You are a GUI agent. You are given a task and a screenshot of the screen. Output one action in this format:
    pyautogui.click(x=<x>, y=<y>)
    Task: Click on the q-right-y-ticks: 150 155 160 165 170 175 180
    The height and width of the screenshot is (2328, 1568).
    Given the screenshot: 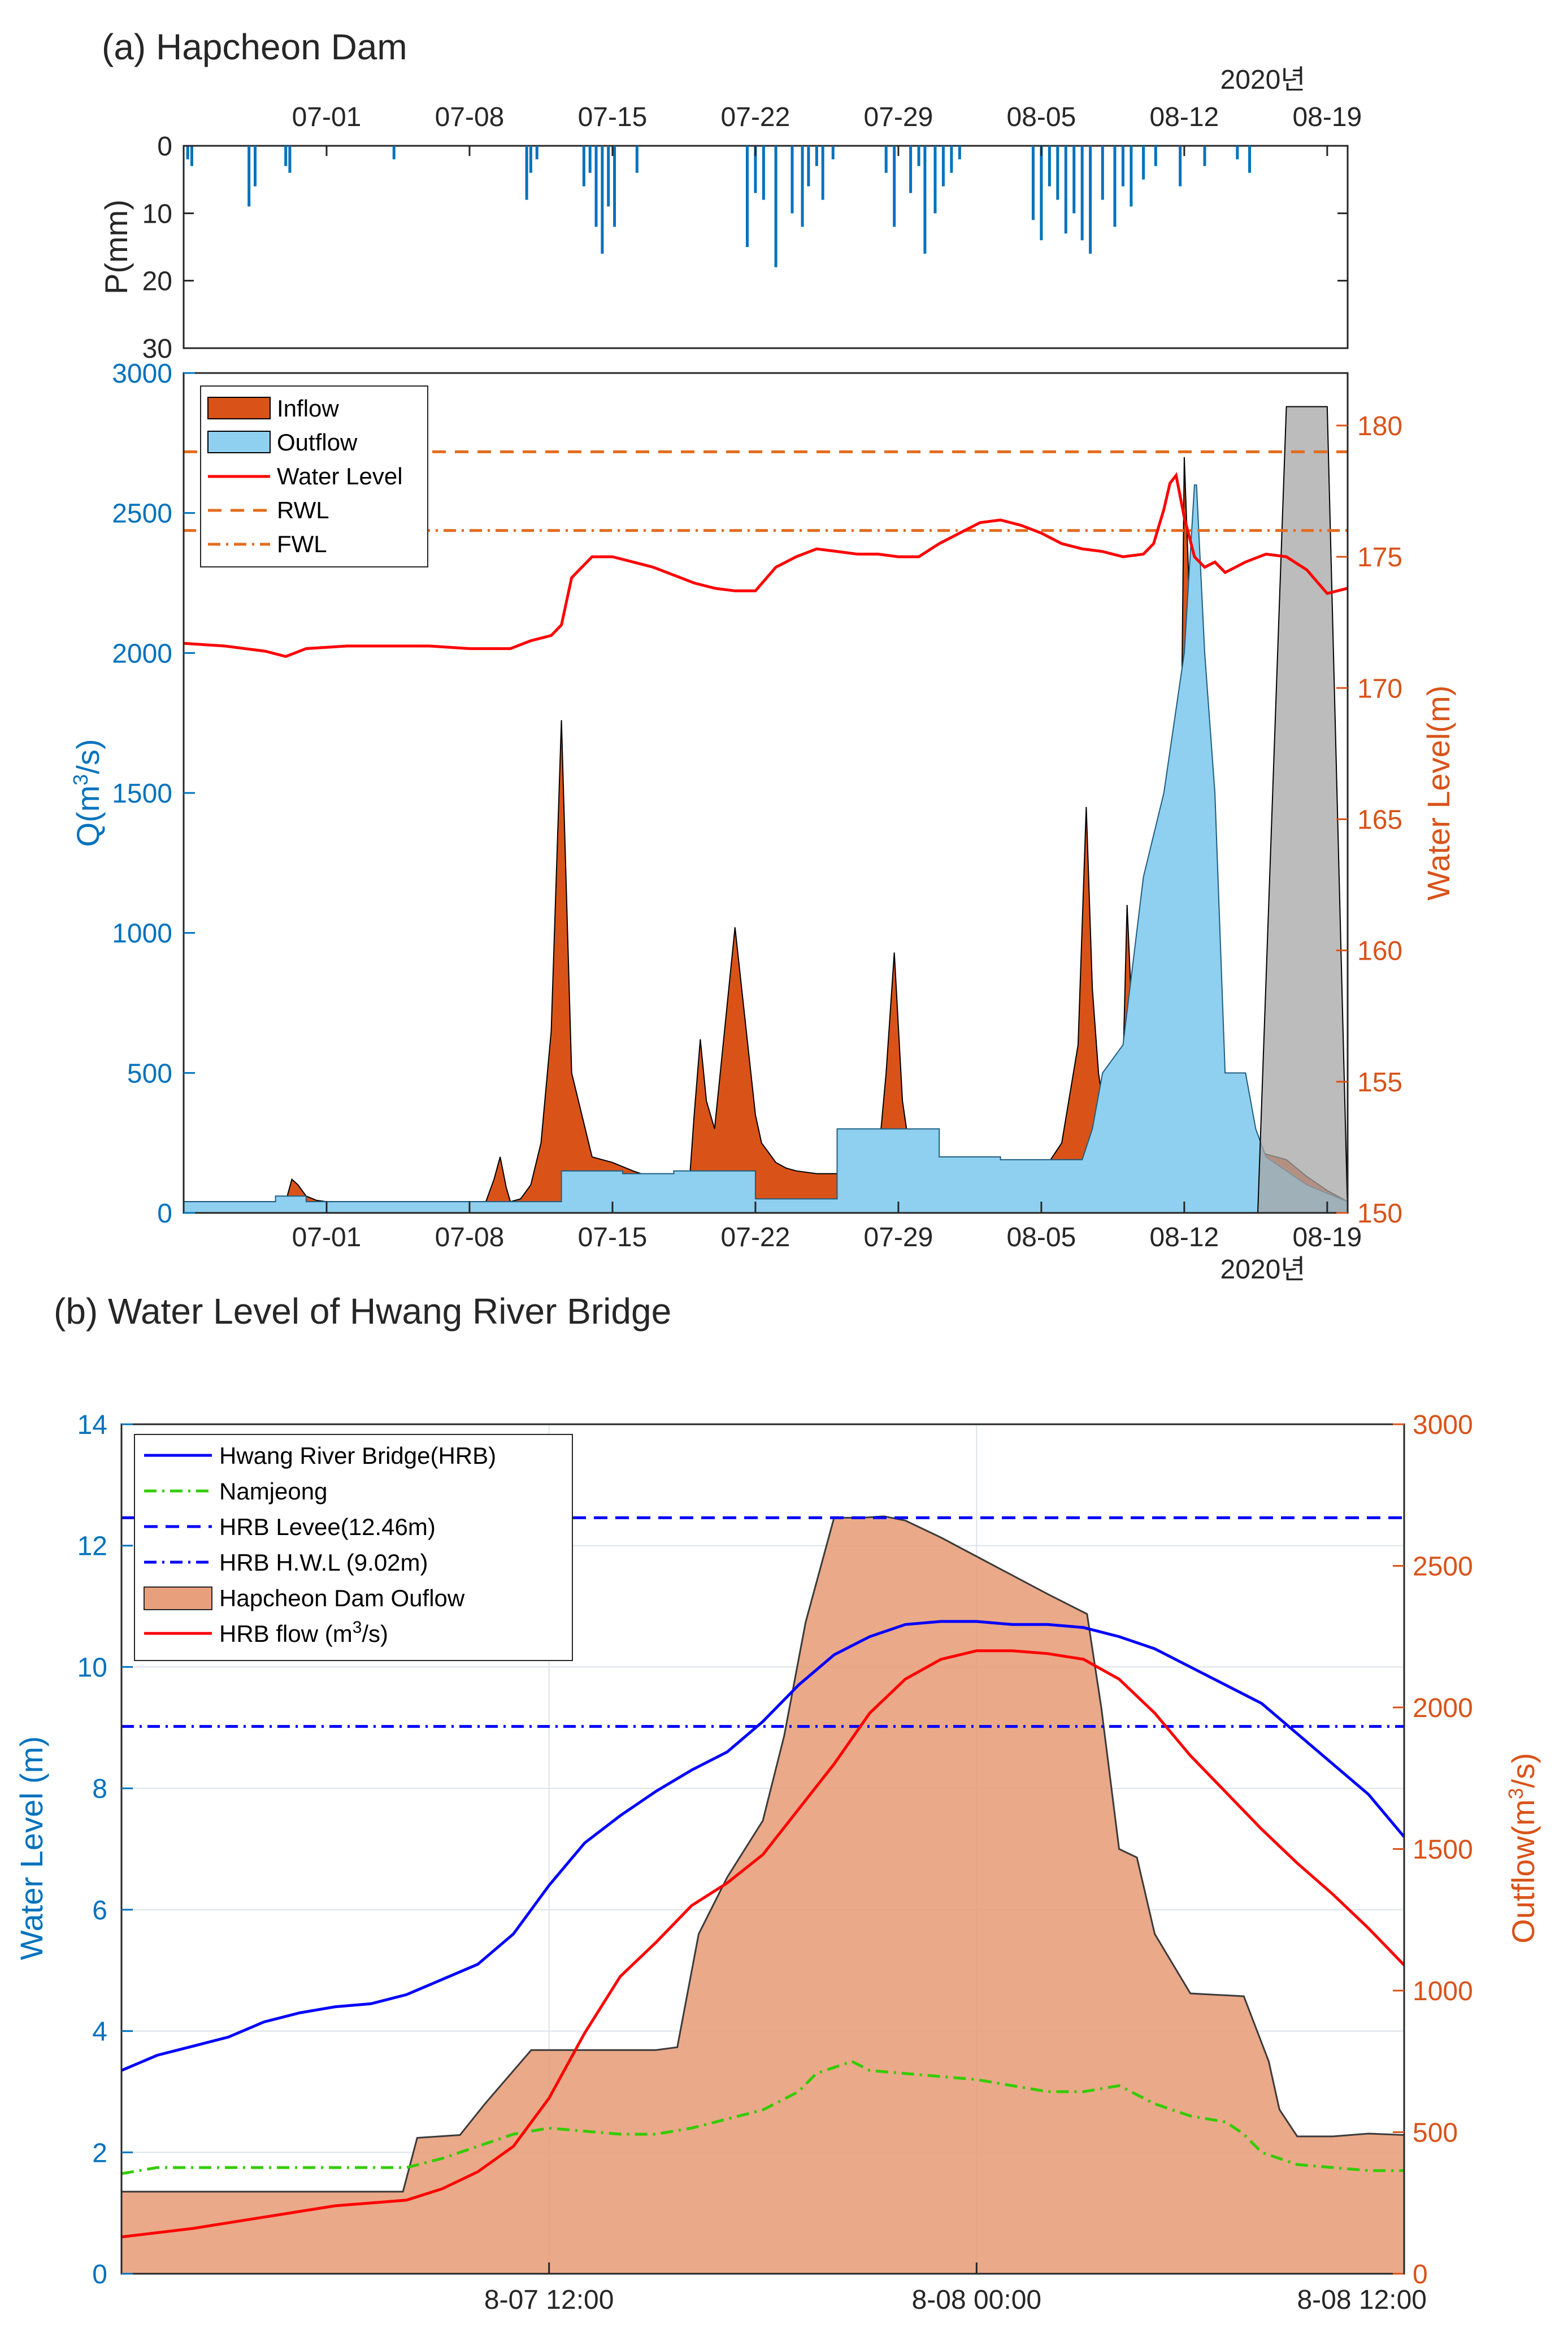 What is the action you would take?
    pyautogui.click(x=1369, y=820)
    